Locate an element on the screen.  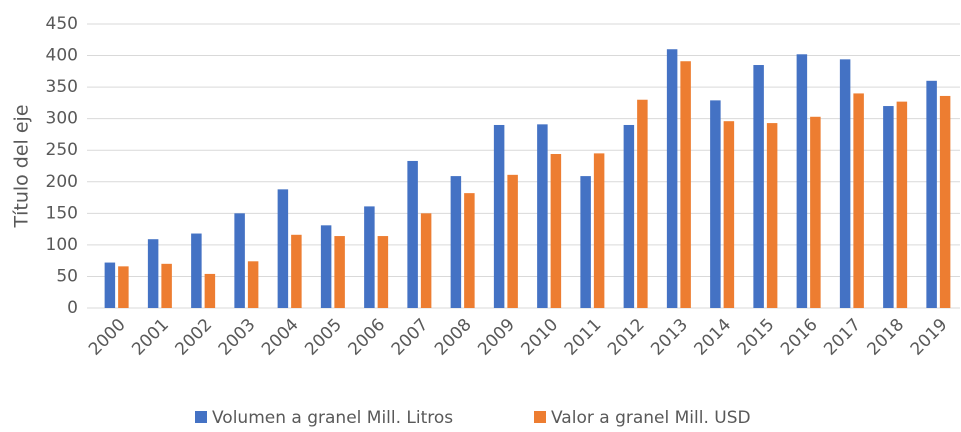
y-tick-label: 450 is located at coordinates (62, 24).